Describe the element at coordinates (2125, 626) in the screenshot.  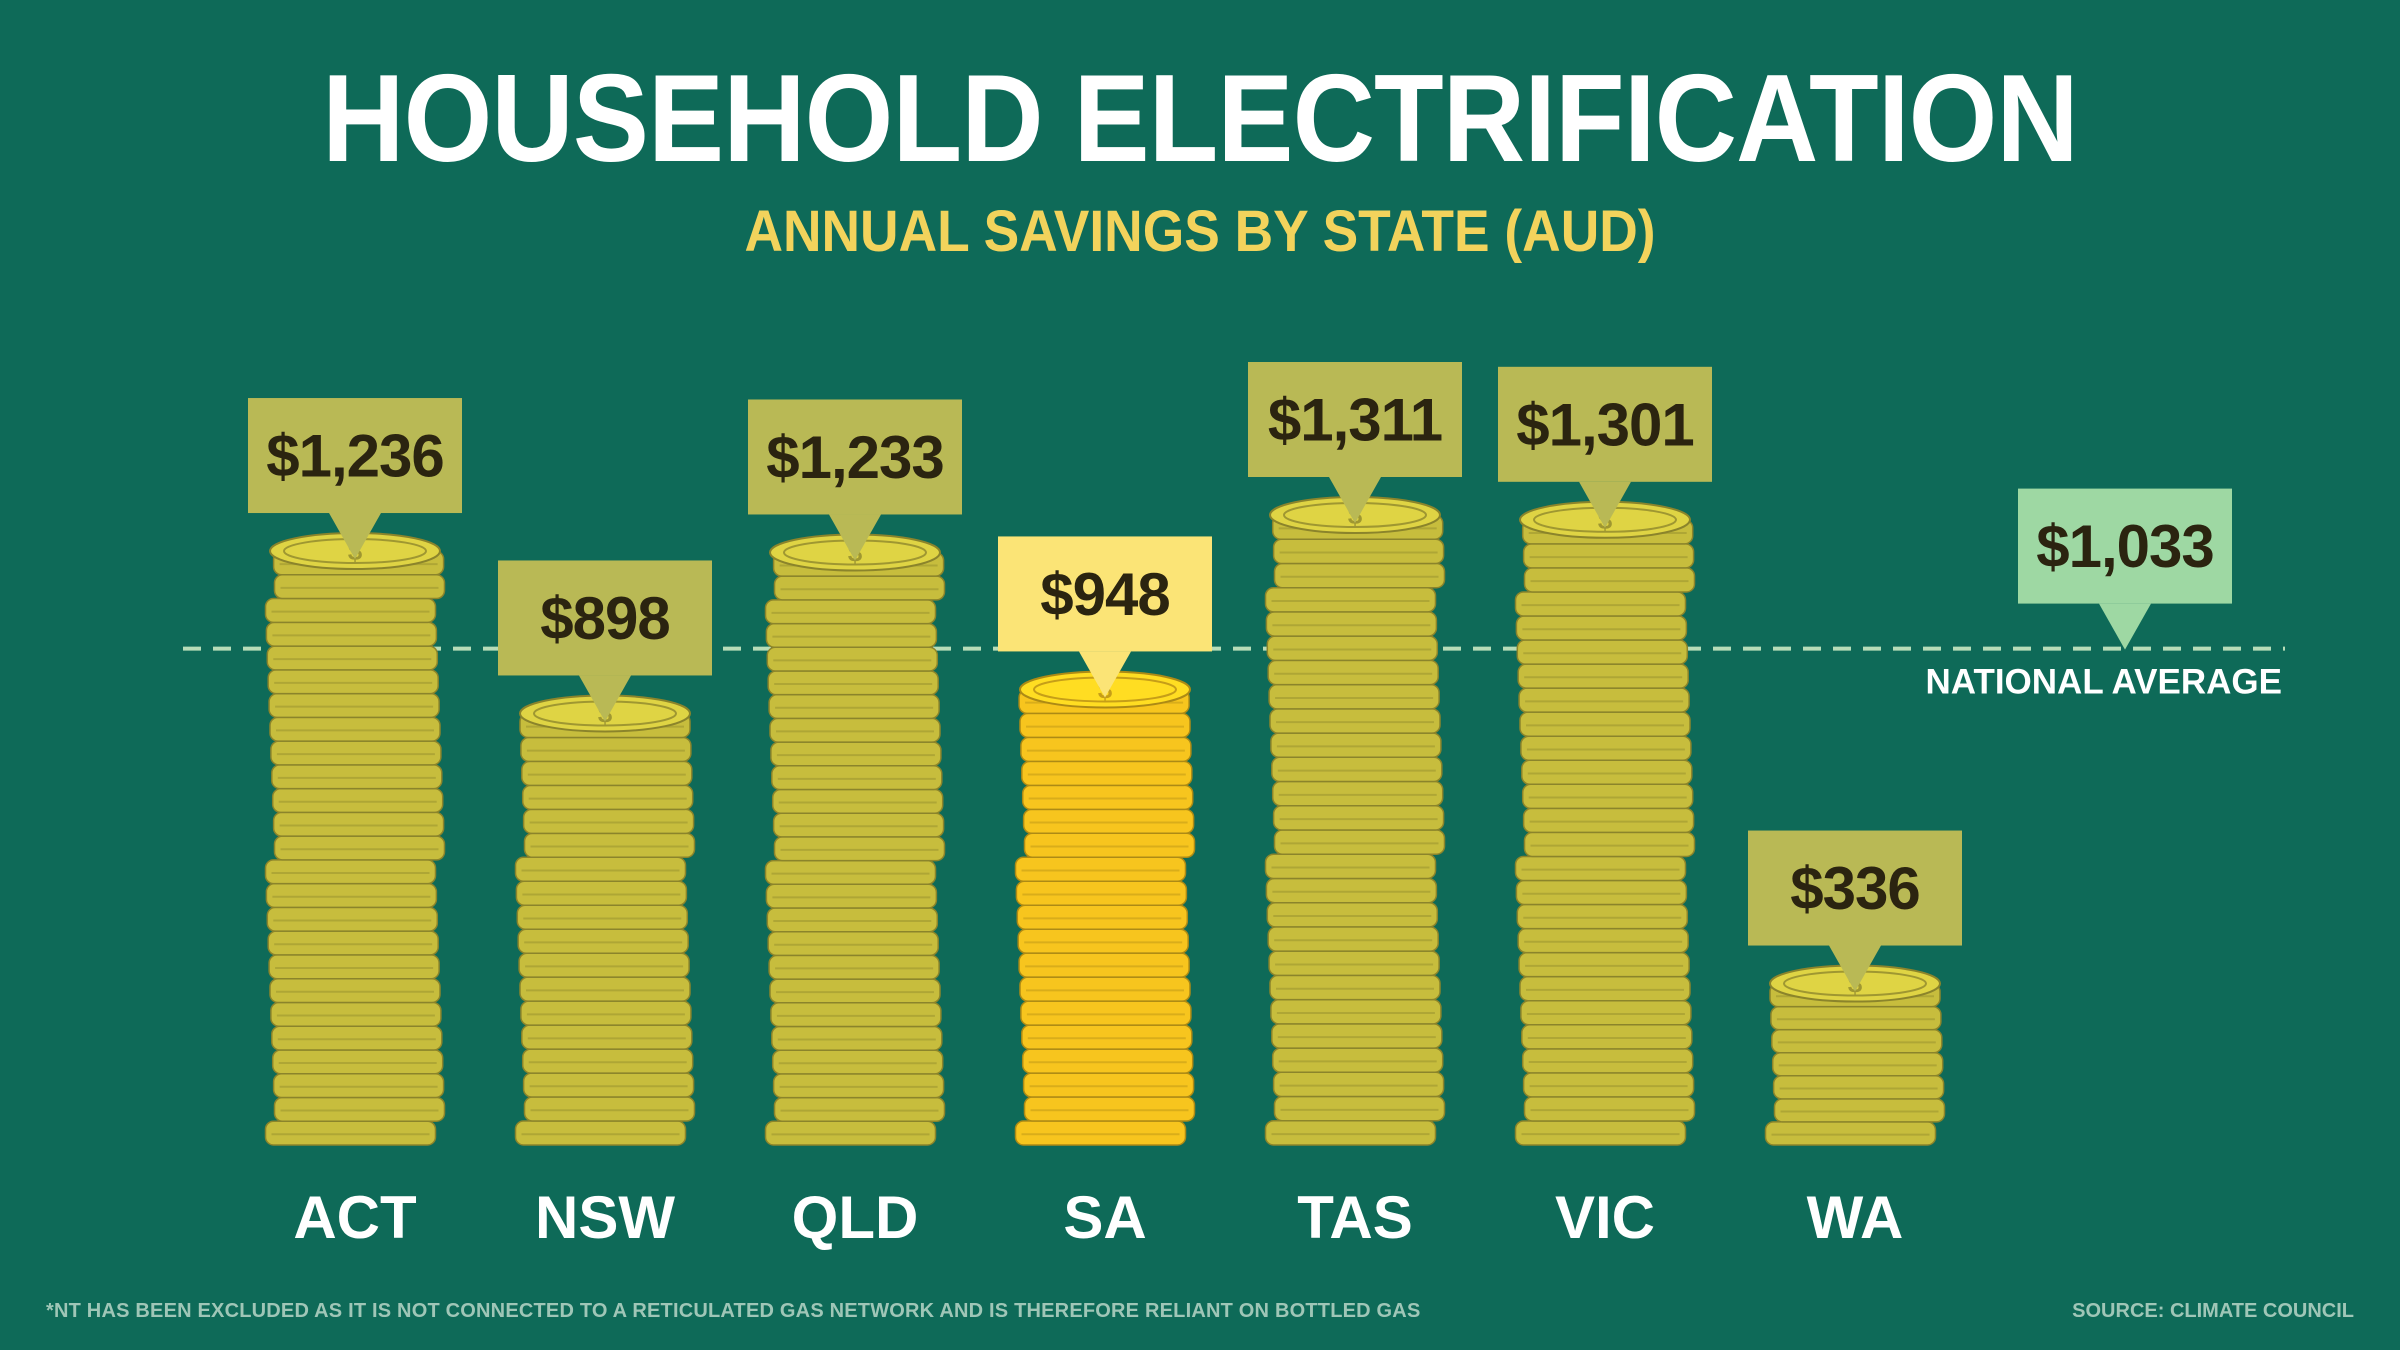
I see `average-callout-pointer` at that location.